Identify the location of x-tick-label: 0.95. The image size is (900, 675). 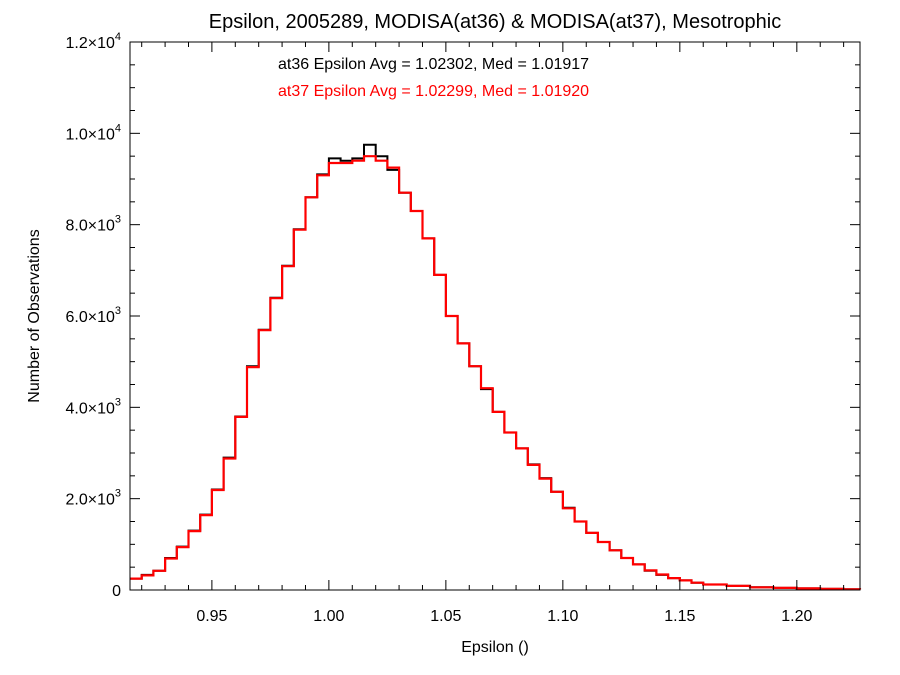
(211, 616).